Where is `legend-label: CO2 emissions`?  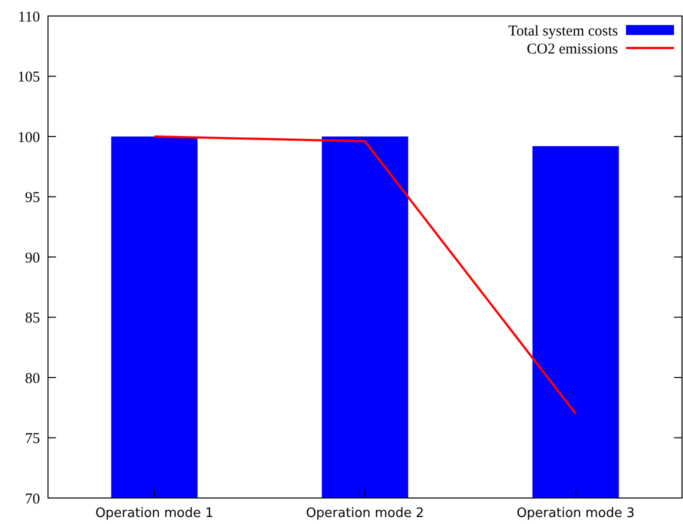 legend-label: CO2 emissions is located at coordinates (572, 49).